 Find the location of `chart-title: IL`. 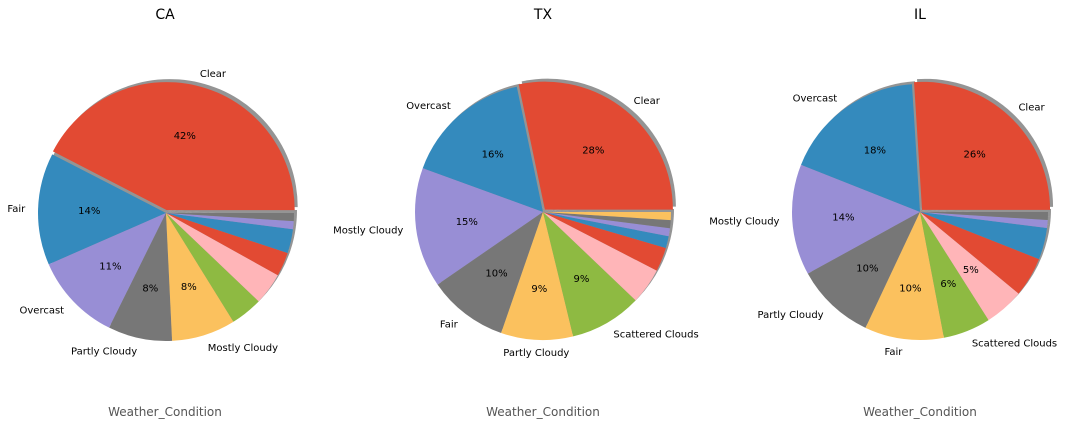

chart-title: IL is located at coordinates (920, 15).